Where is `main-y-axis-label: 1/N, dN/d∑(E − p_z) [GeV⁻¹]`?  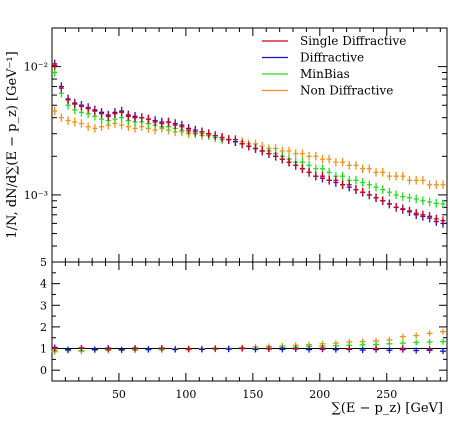 main-y-axis-label: 1/N, dN/d∑(E − p_z) [GeV⁻¹] is located at coordinates (12, 144).